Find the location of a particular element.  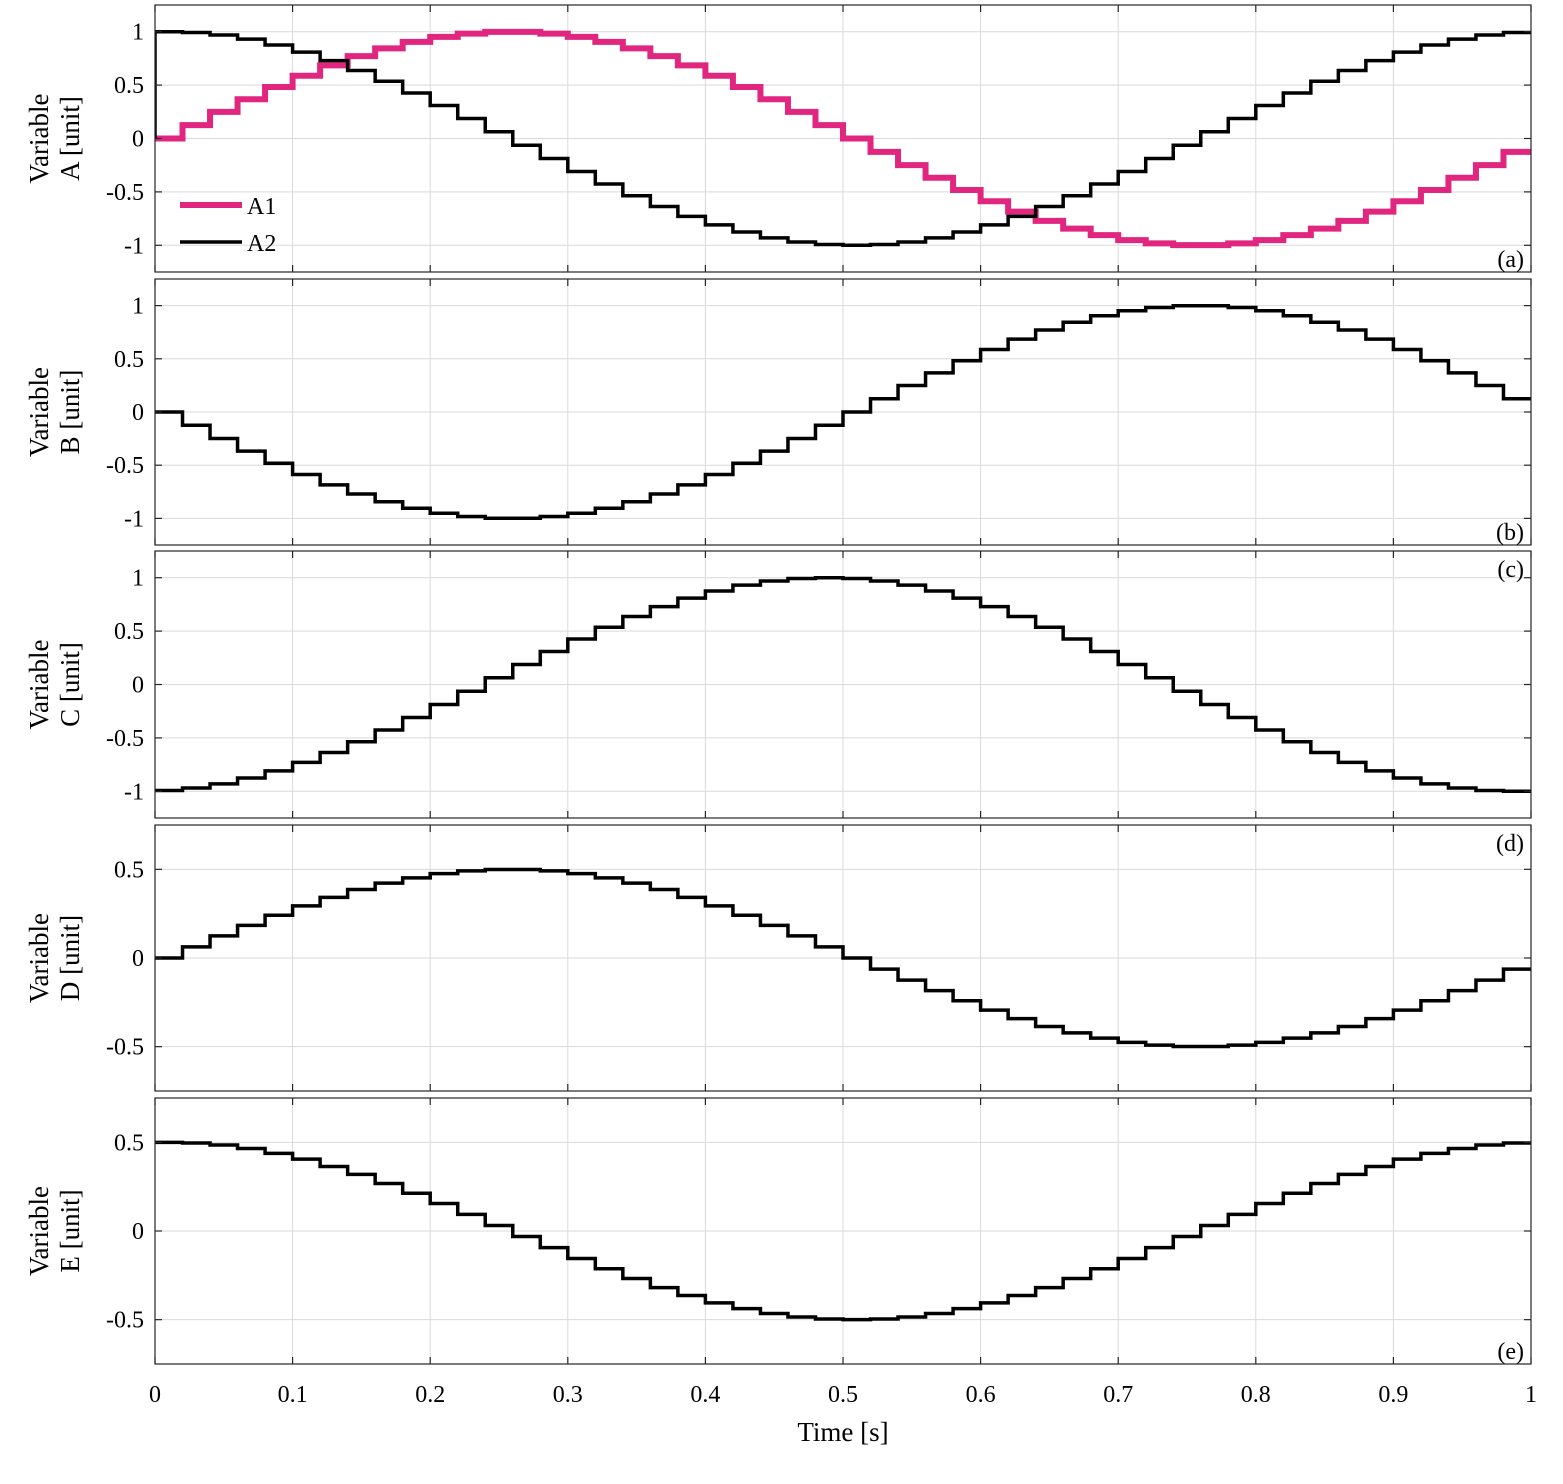

legend-label-a2: A2 is located at coordinates (261, 244).